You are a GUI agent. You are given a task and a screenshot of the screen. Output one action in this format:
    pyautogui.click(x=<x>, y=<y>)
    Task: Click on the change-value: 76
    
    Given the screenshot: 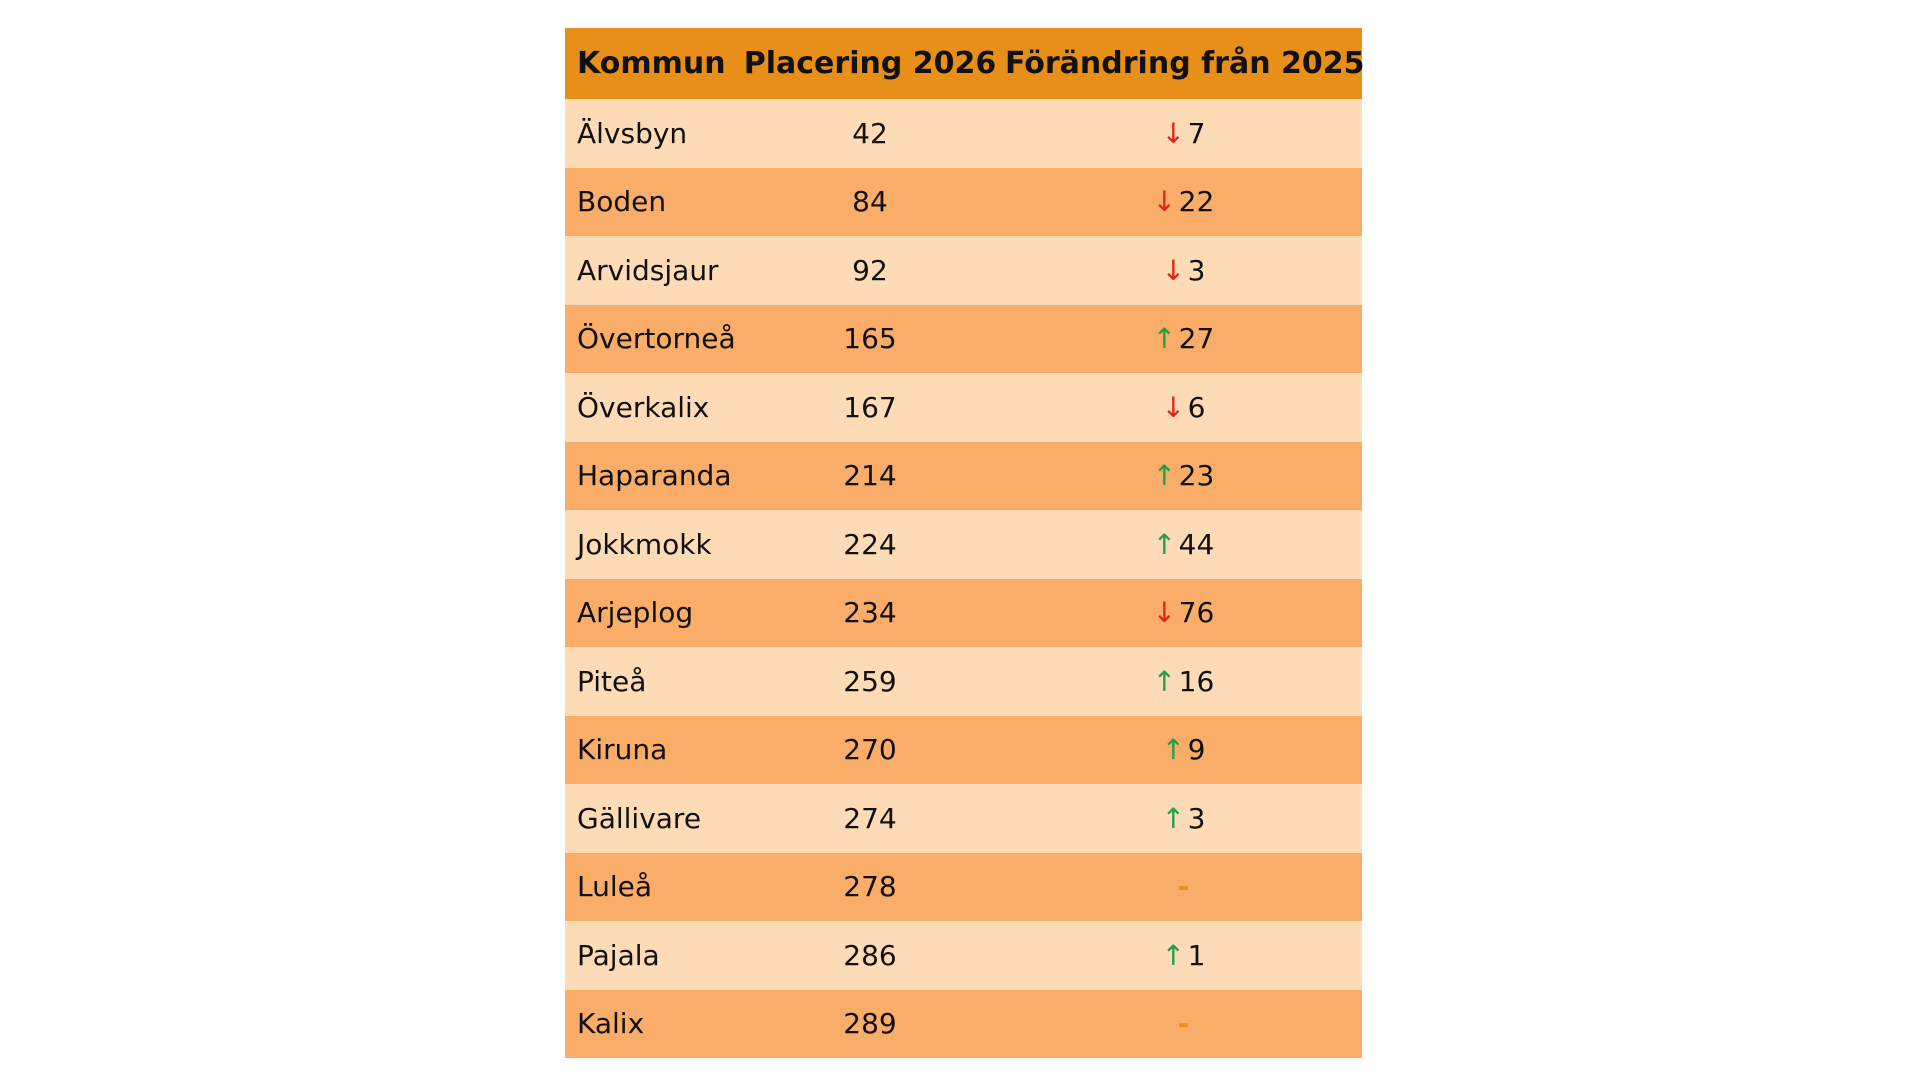 What is the action you would take?
    pyautogui.click(x=1196, y=613)
    